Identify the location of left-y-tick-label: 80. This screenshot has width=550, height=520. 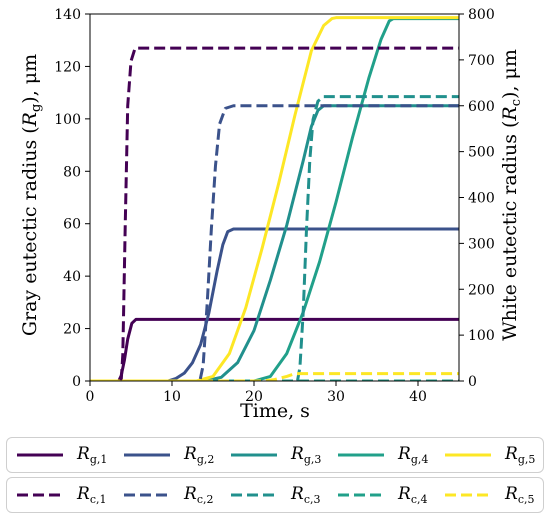
(72, 172).